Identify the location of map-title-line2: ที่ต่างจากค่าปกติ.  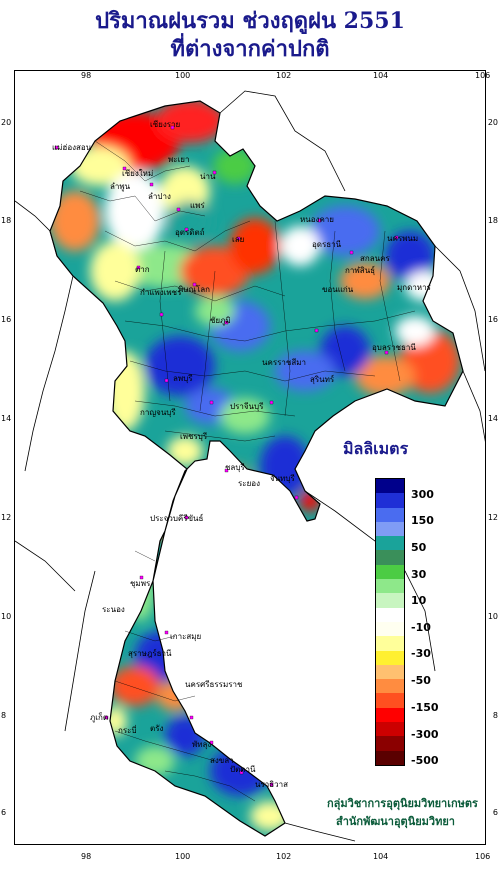
(250, 49).